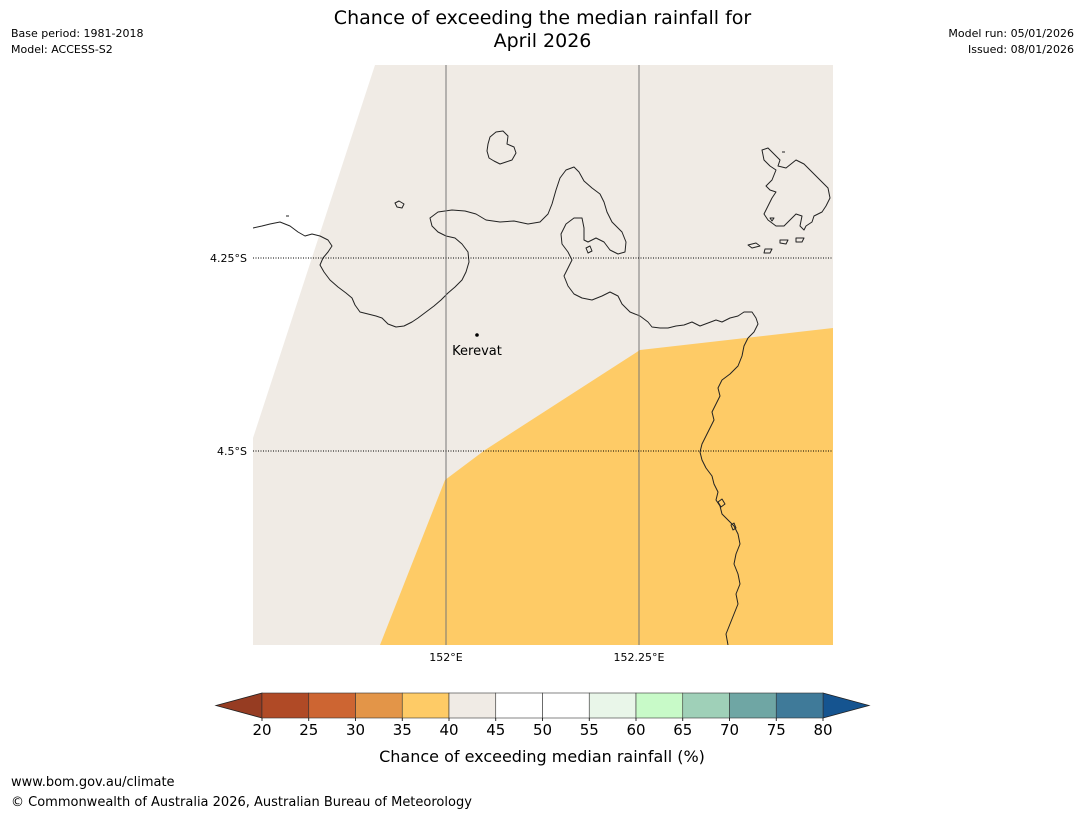 The image size is (1085, 816). What do you see at coordinates (682, 730) in the screenshot?
I see `colorbar-tick-label: 65` at bounding box center [682, 730].